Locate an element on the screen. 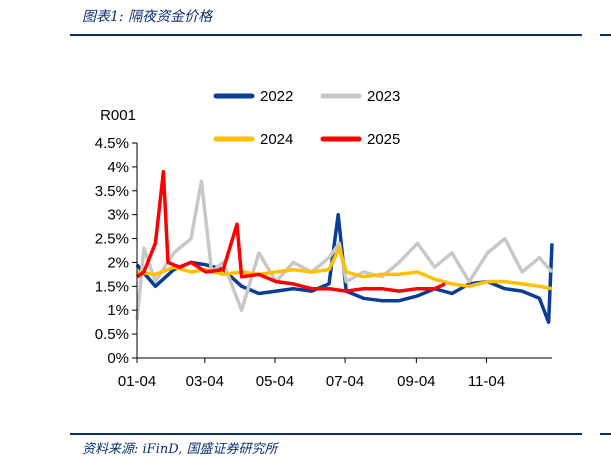 The image size is (611, 466). source-note: 资料来源: iFinD, 国盛证券研究所 is located at coordinates (180, 449).